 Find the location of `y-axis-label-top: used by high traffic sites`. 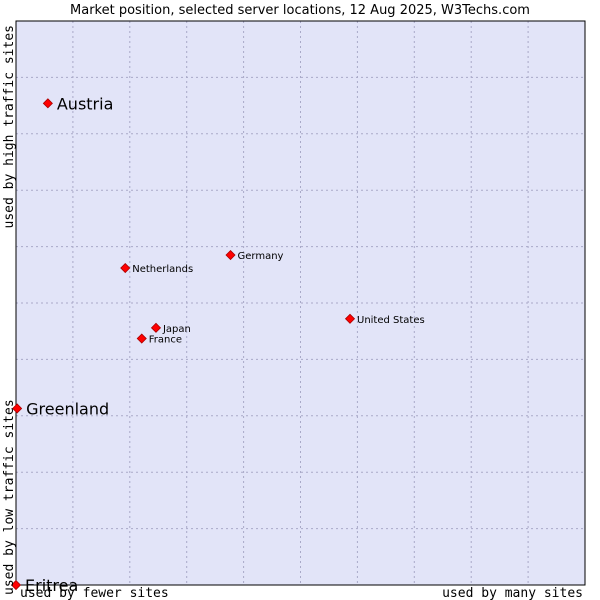

y-axis-label-top: used by high traffic sites is located at coordinates (9, 127).